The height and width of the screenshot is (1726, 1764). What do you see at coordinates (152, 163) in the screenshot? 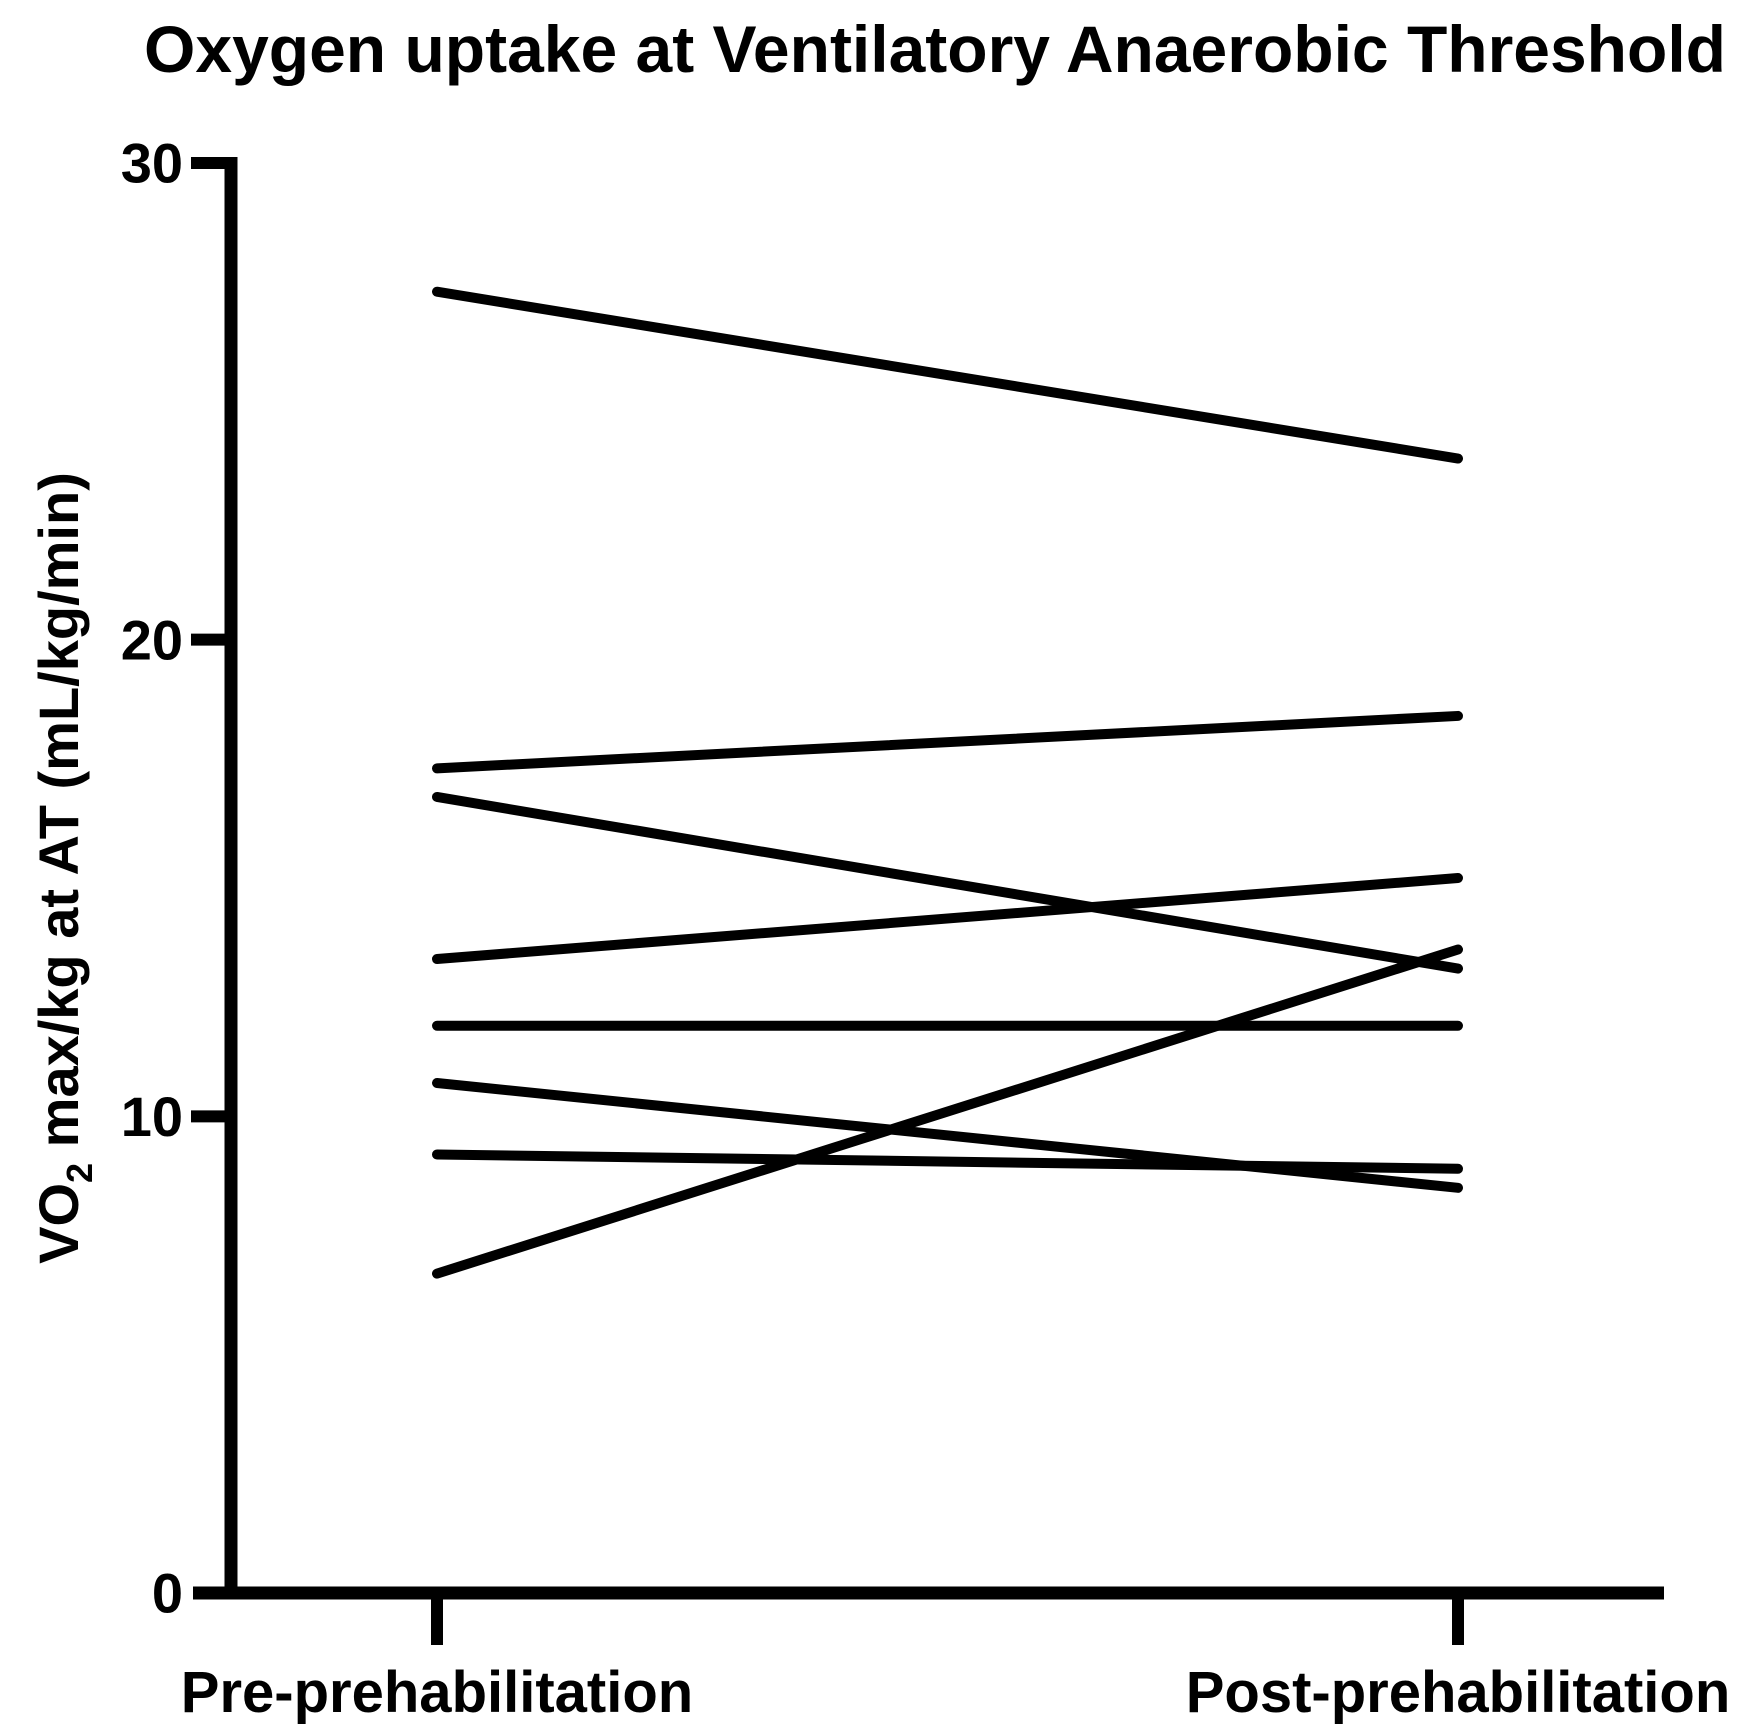
I see `y-axis-tick-label: 30` at bounding box center [152, 163].